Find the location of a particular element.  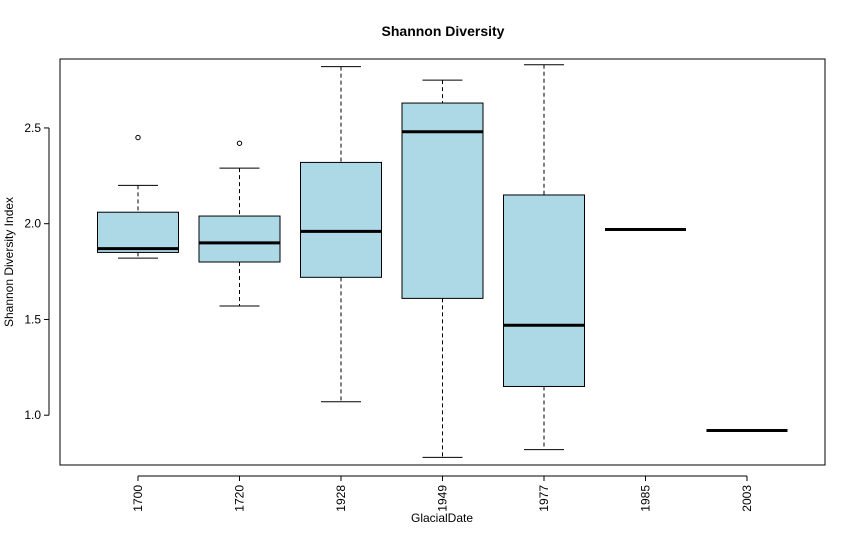

x-tick-label: 1928 is located at coordinates (341, 498).